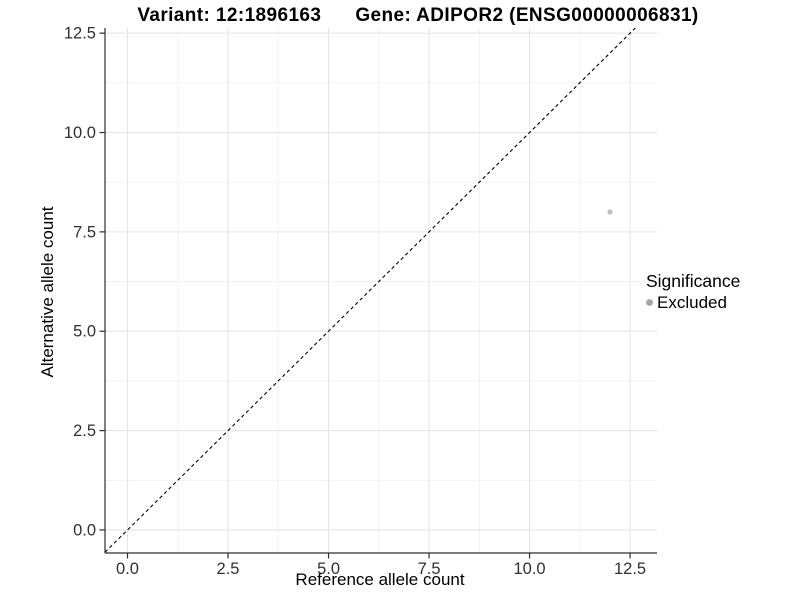 The image size is (800, 600). Describe the element at coordinates (229, 15) in the screenshot. I see `plot-title-variant: Variant: 12:1896163` at that location.